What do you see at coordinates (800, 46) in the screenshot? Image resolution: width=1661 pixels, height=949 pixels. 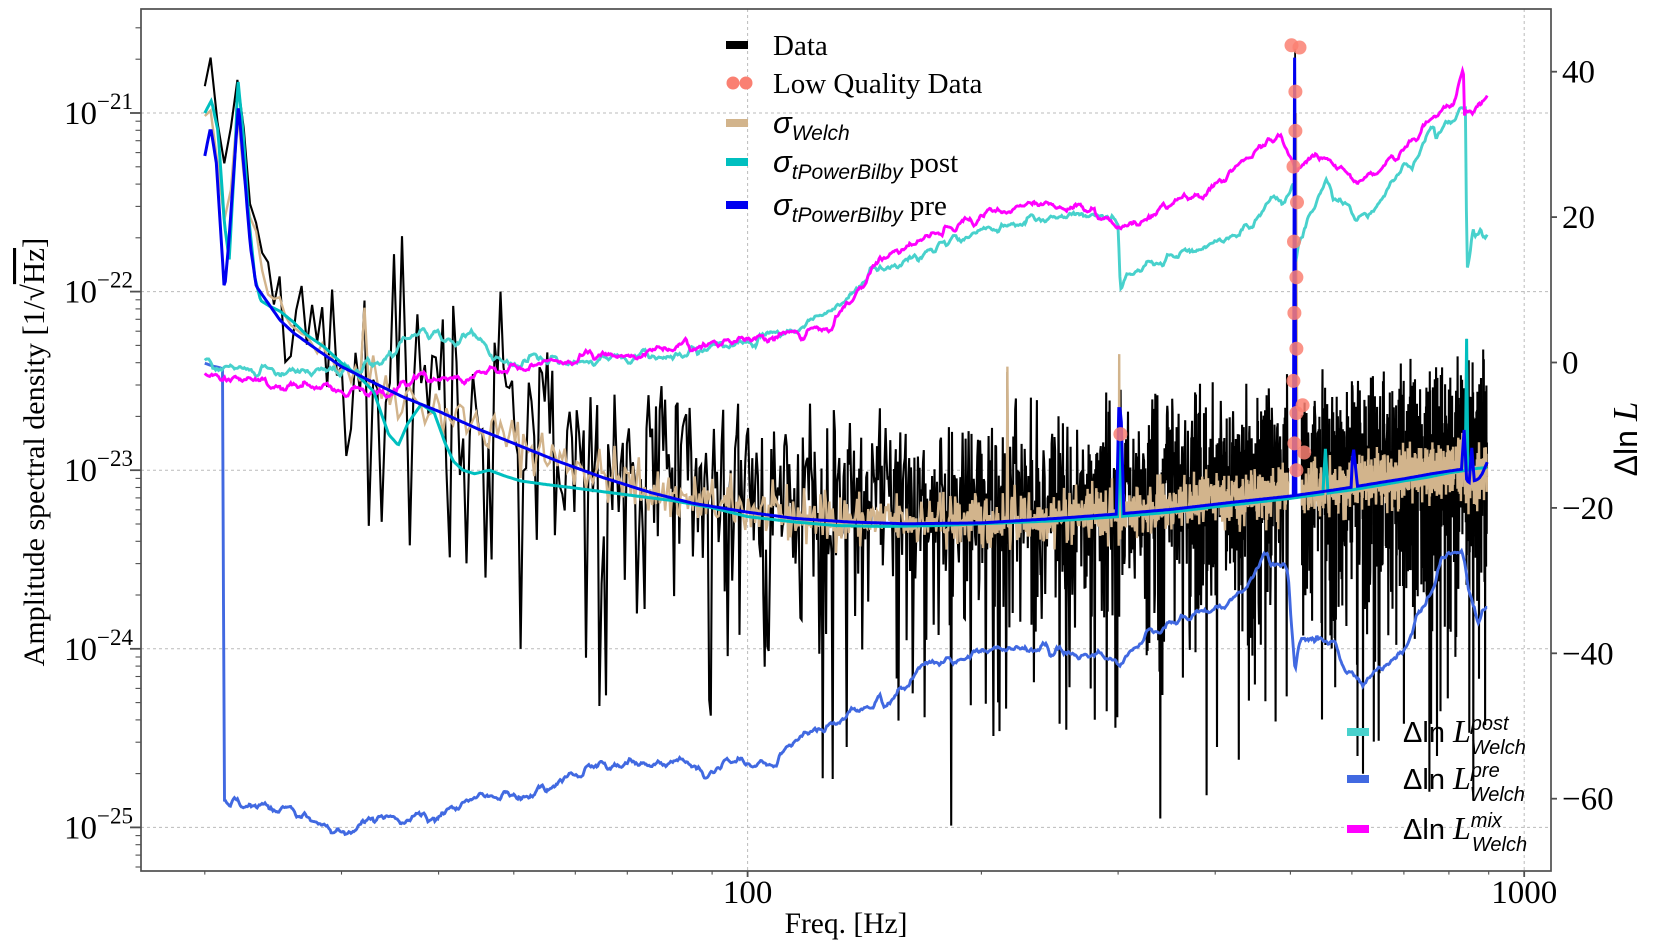 I see `svg-text: Data` at bounding box center [800, 46].